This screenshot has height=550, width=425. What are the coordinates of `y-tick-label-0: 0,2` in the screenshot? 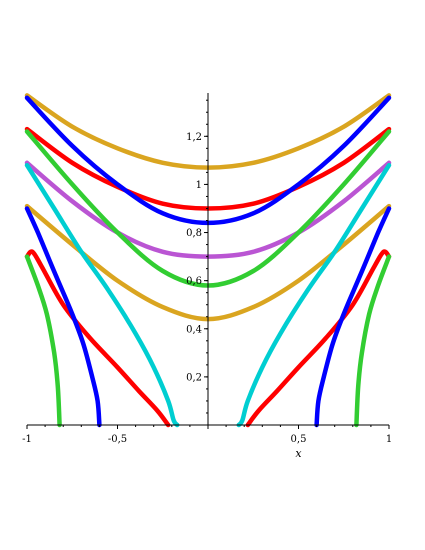 It's located at (194, 377).